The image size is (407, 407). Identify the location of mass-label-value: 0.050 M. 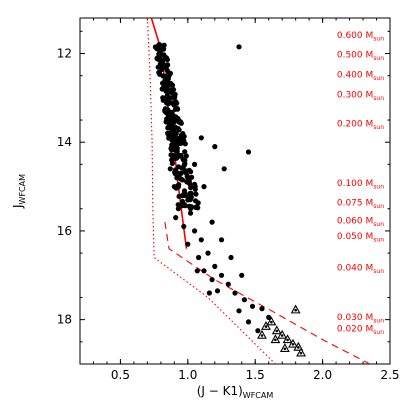
(355, 237).